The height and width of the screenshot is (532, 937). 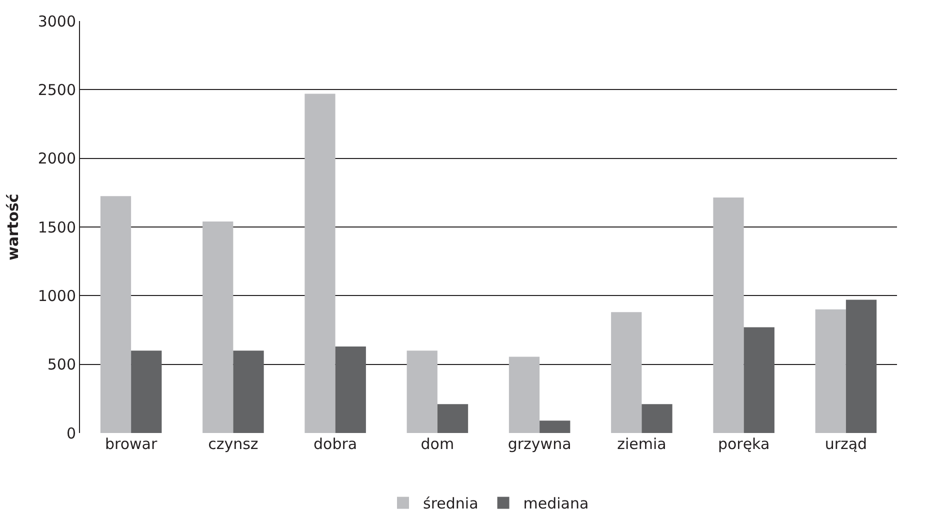 What do you see at coordinates (57, 159) in the screenshot?
I see `y-tick-label: 2000` at bounding box center [57, 159].